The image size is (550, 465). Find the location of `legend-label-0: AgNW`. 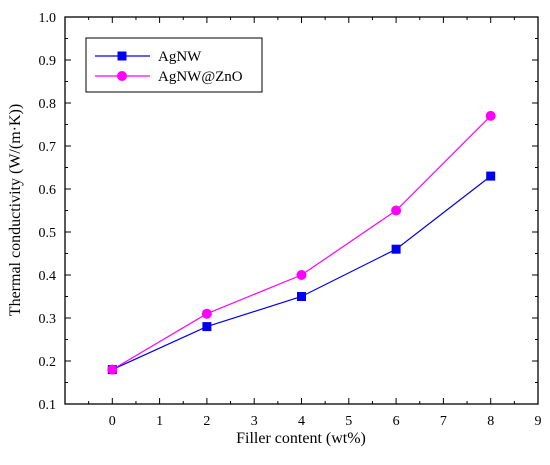

legend-label-0: AgNW is located at coordinates (180, 57).